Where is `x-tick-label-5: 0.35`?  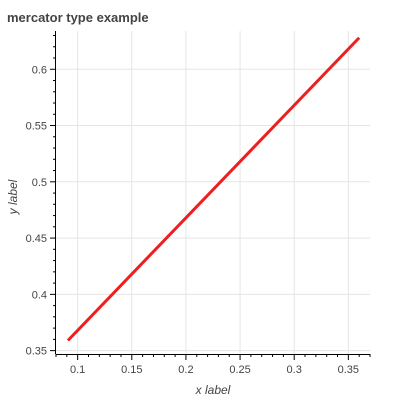 x-tick-label-5: 0.35 is located at coordinates (348, 370).